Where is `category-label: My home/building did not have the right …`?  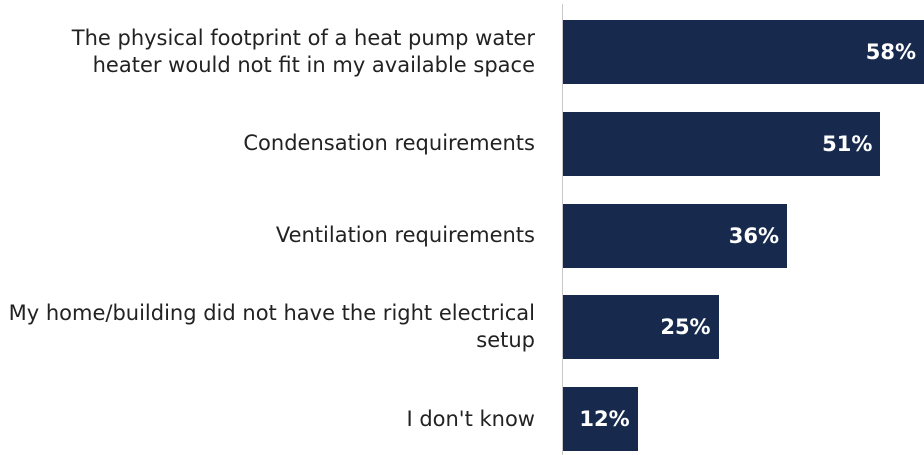
category-label: My home/building did not have the right … is located at coordinates (271, 327).